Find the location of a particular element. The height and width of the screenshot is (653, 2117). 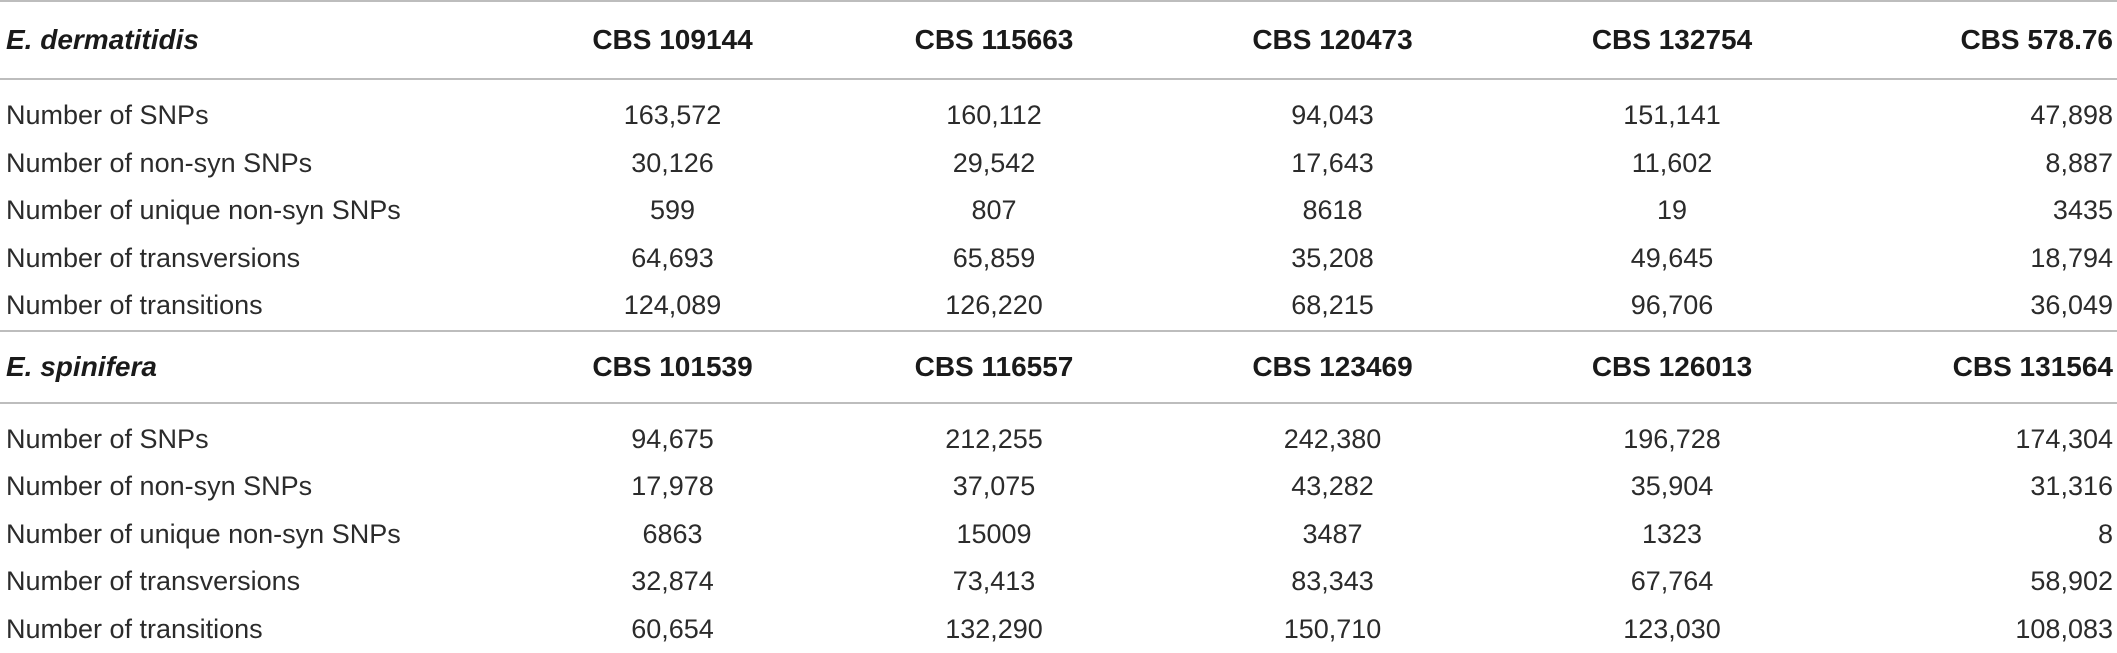

cell-value: 8618 is located at coordinates (1332, 211).